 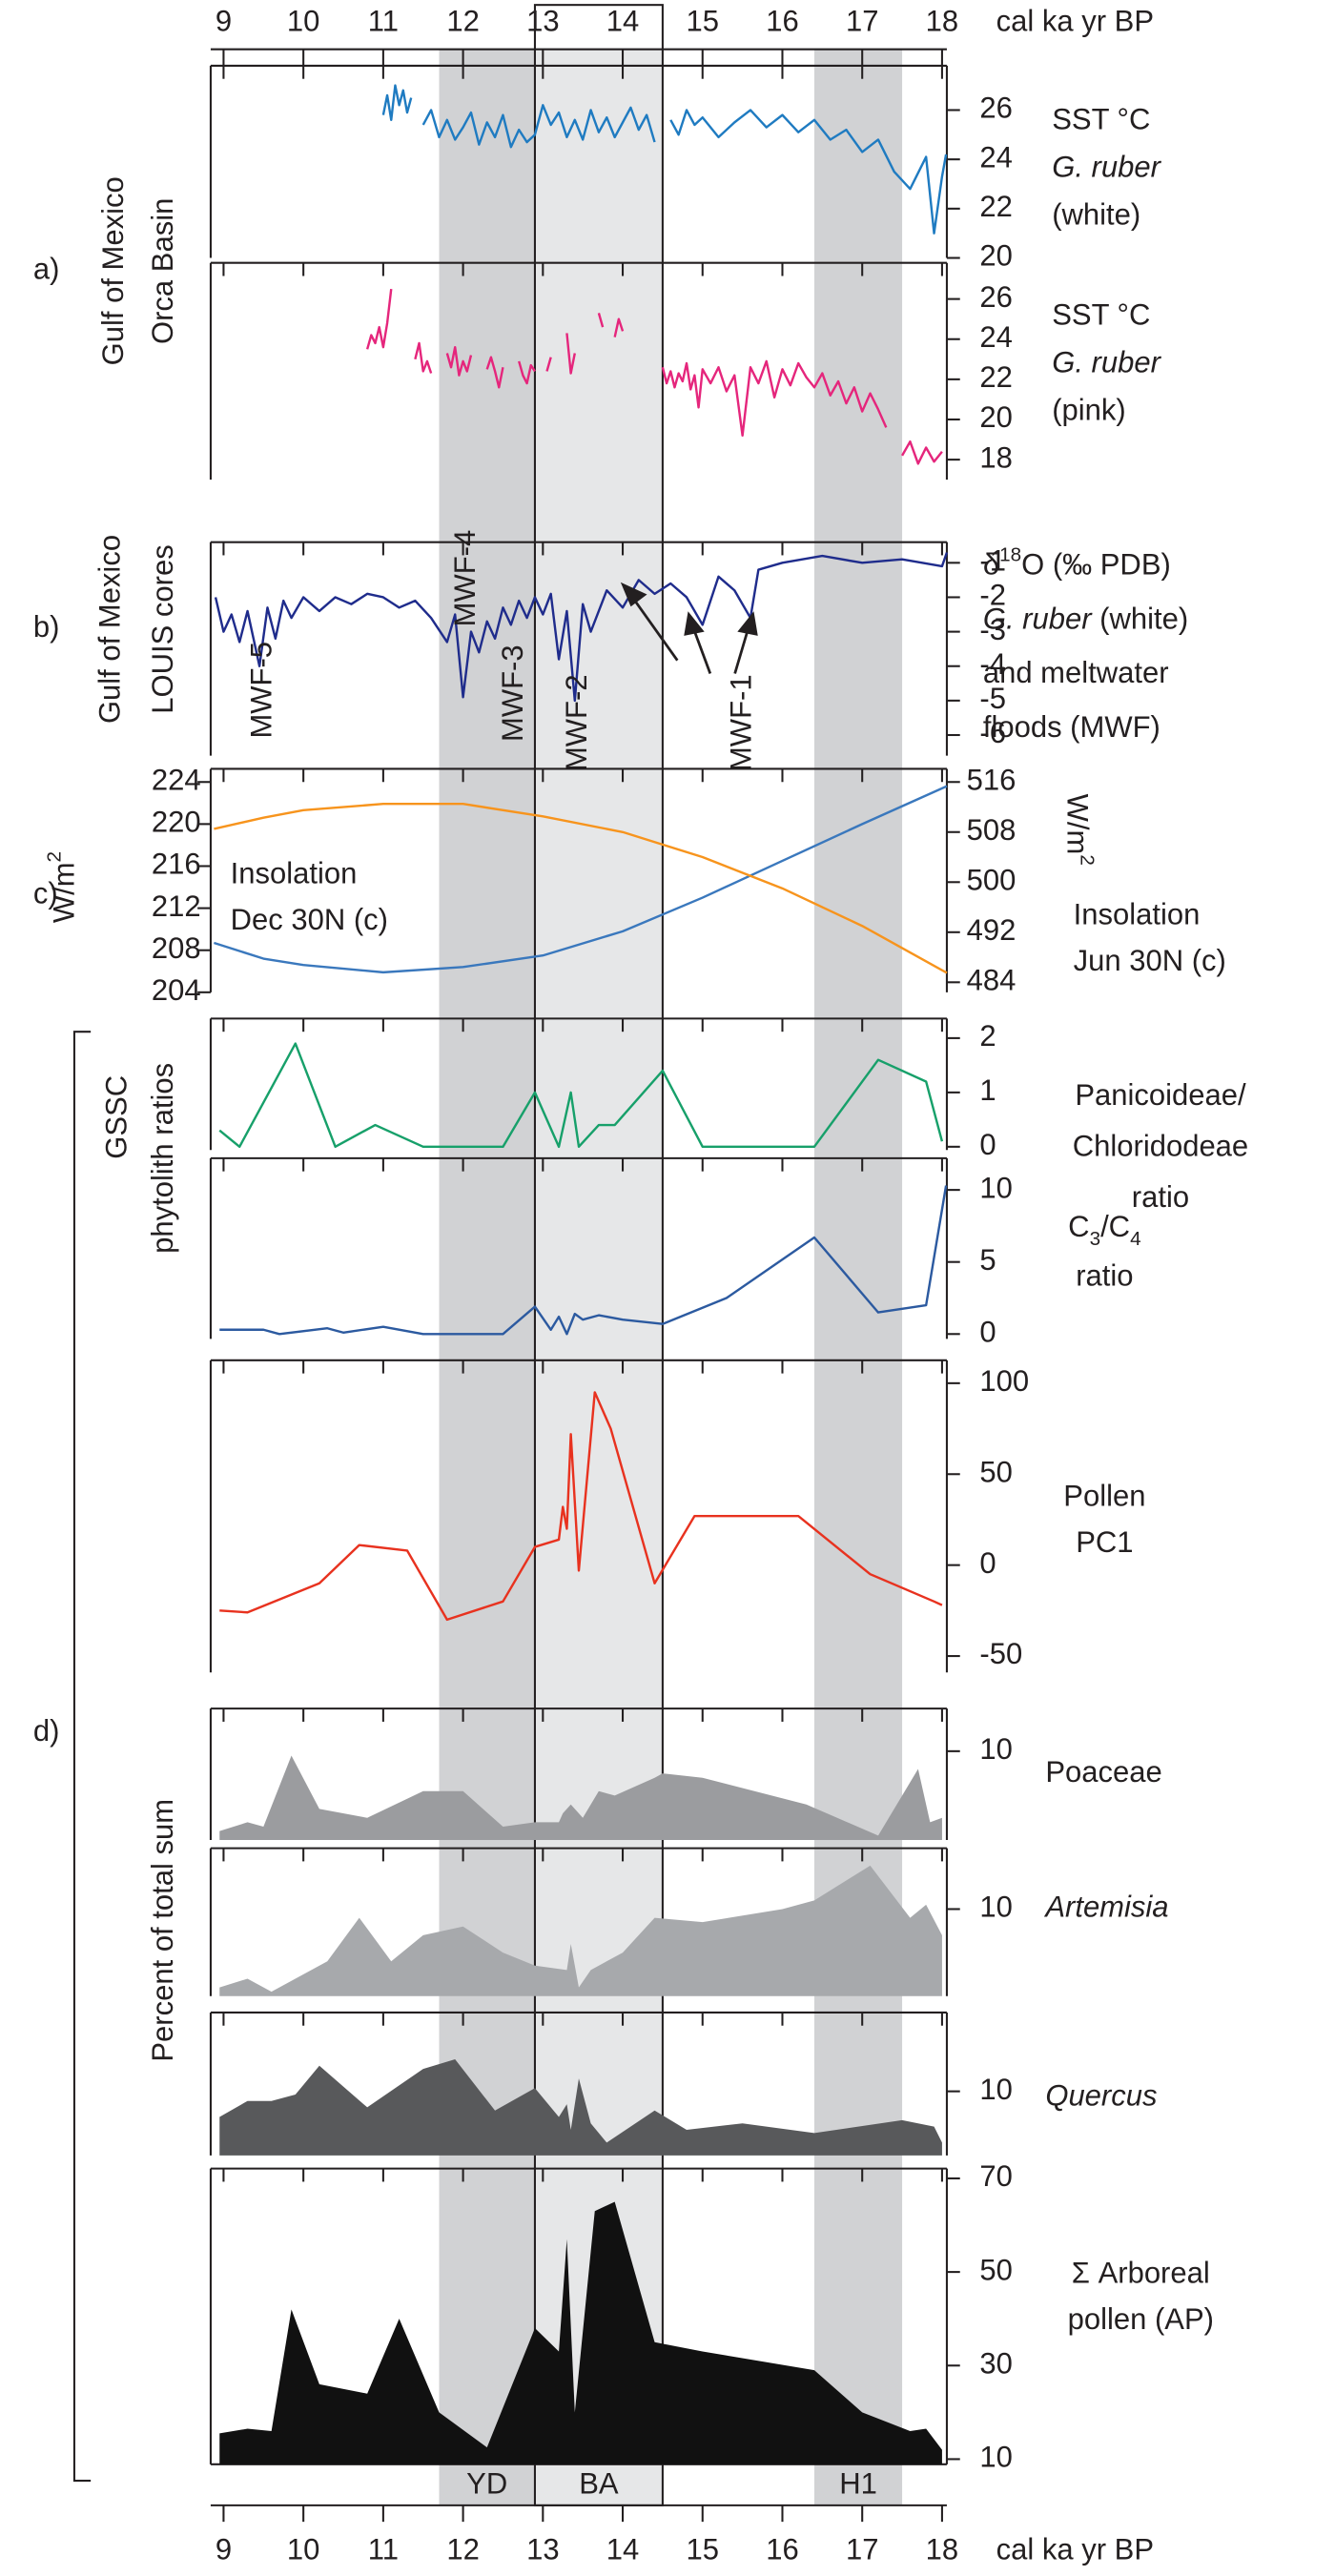 I want to click on side-label: Gulf of Mexico, so click(x=110, y=629).